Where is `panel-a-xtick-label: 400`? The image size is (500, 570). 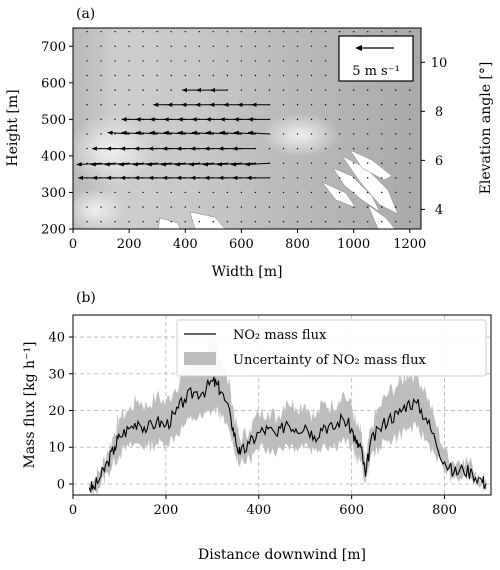
panel-a-xtick-label: 400 is located at coordinates (185, 244).